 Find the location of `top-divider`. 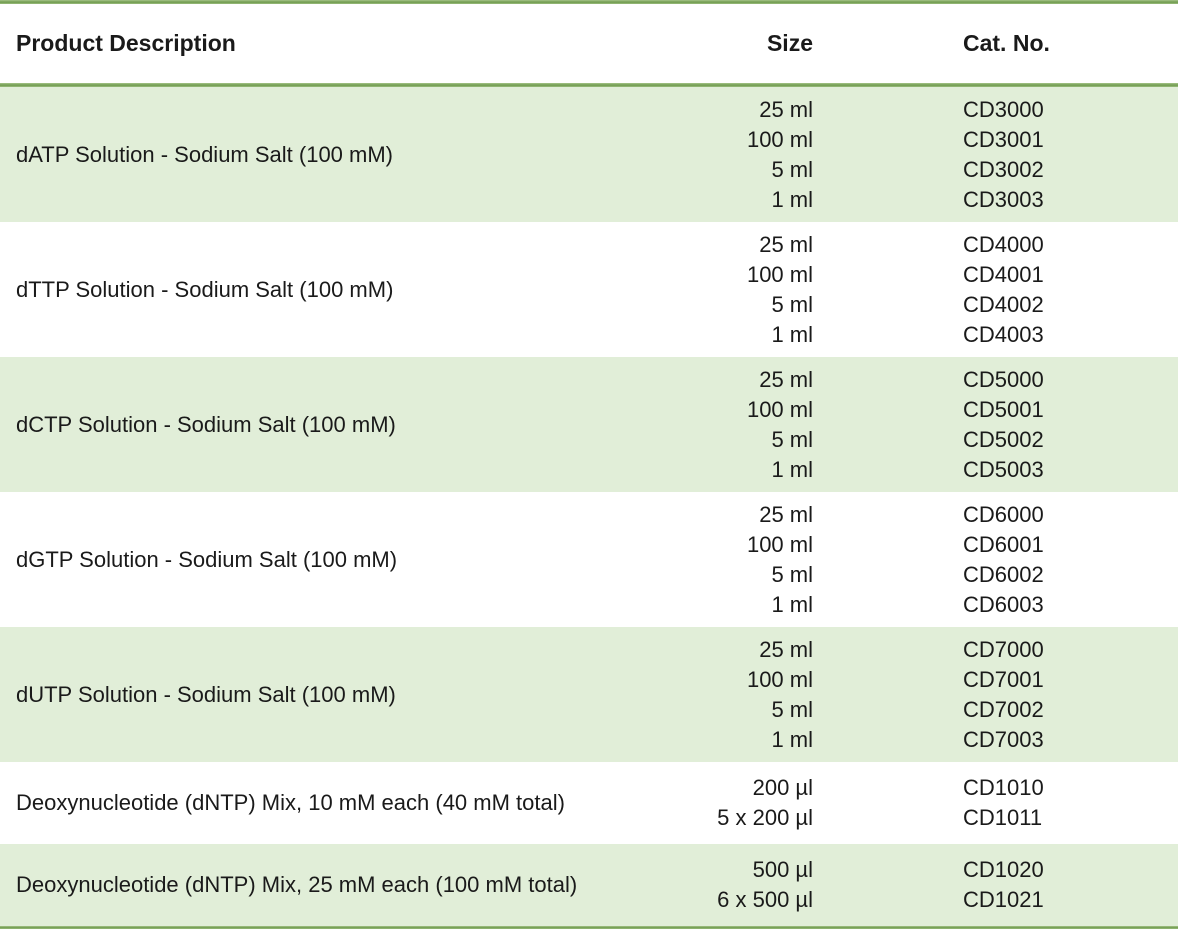

top-divider is located at coordinates (589, 2).